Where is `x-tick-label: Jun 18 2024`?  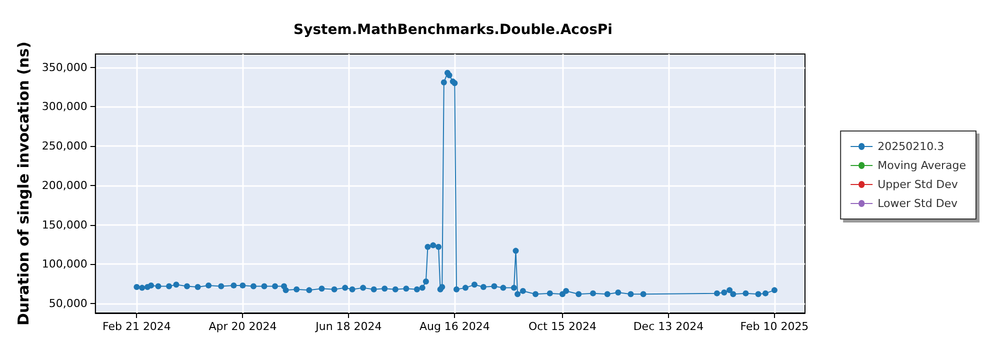 x-tick-label: Jun 18 2024 is located at coordinates (348, 326).